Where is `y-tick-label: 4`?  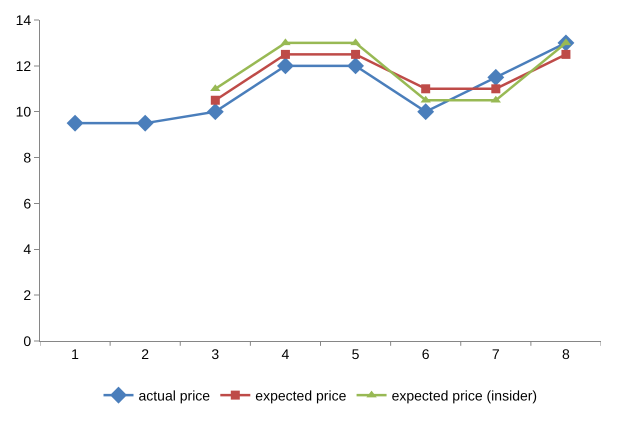 y-tick-label: 4 is located at coordinates (27, 249).